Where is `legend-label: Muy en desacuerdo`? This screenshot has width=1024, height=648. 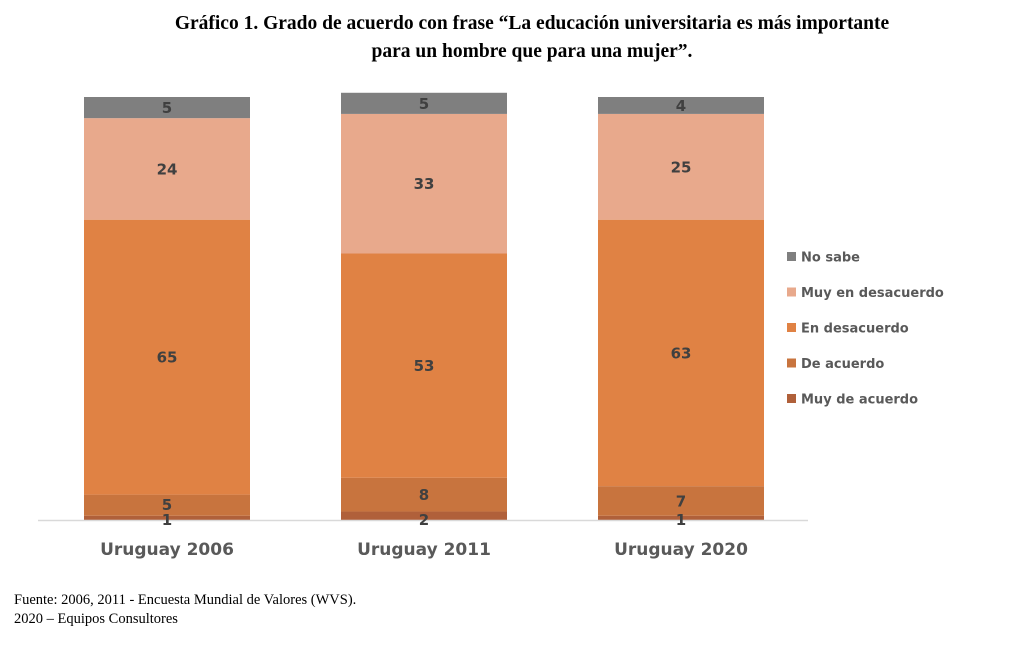
legend-label: Muy en desacuerdo is located at coordinates (872, 293).